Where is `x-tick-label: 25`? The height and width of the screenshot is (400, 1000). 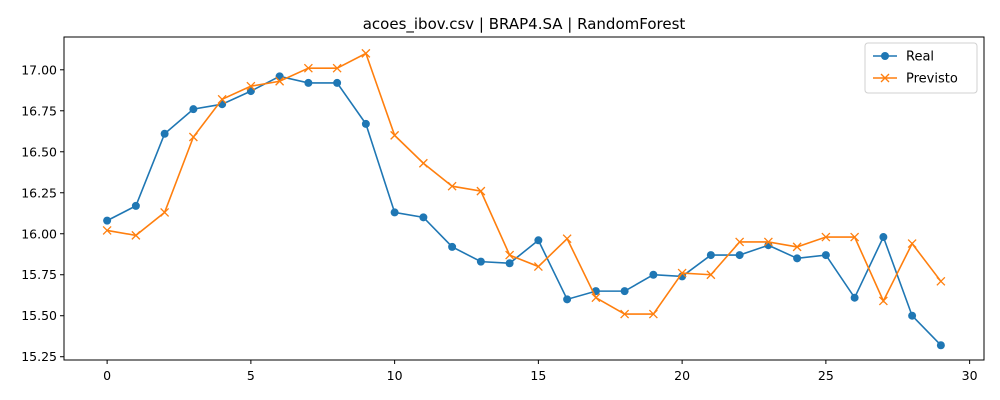 x-tick-label: 25 is located at coordinates (826, 375).